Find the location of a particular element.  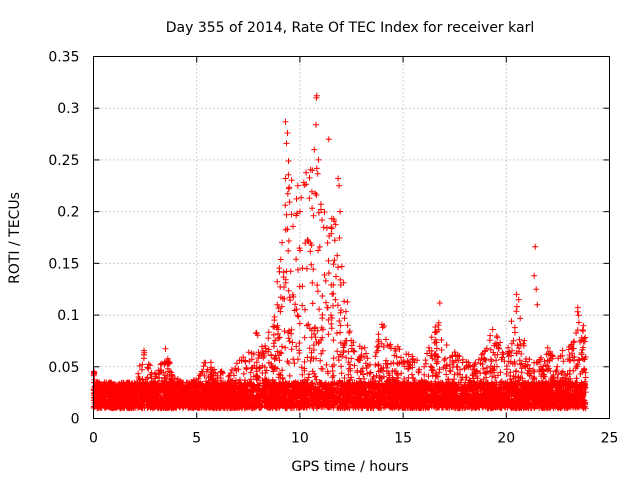

y-tick-label: 0.1 is located at coordinates (68, 316).